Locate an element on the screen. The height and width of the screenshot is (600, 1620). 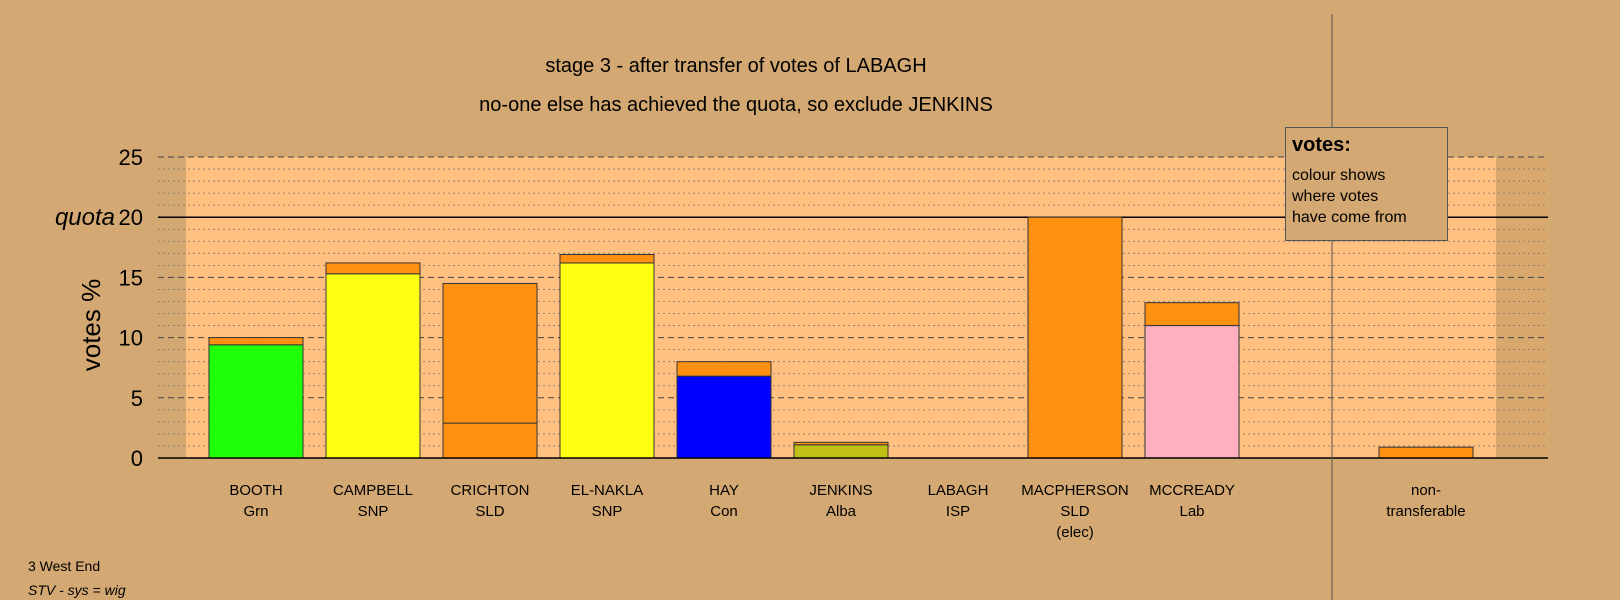
x-tick-label: MACPHERSON is located at coordinates (1075, 490).